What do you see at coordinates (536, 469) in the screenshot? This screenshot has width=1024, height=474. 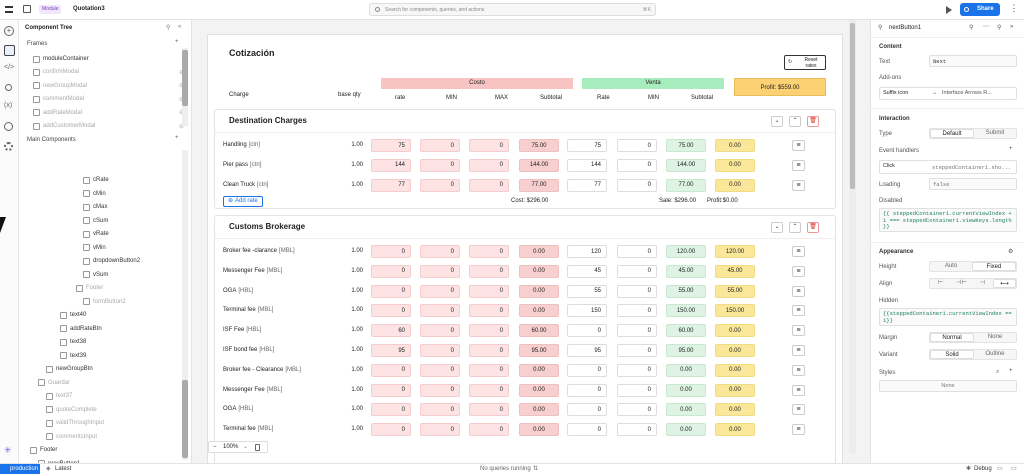 I see `queries-icon: ⇅` at bounding box center [536, 469].